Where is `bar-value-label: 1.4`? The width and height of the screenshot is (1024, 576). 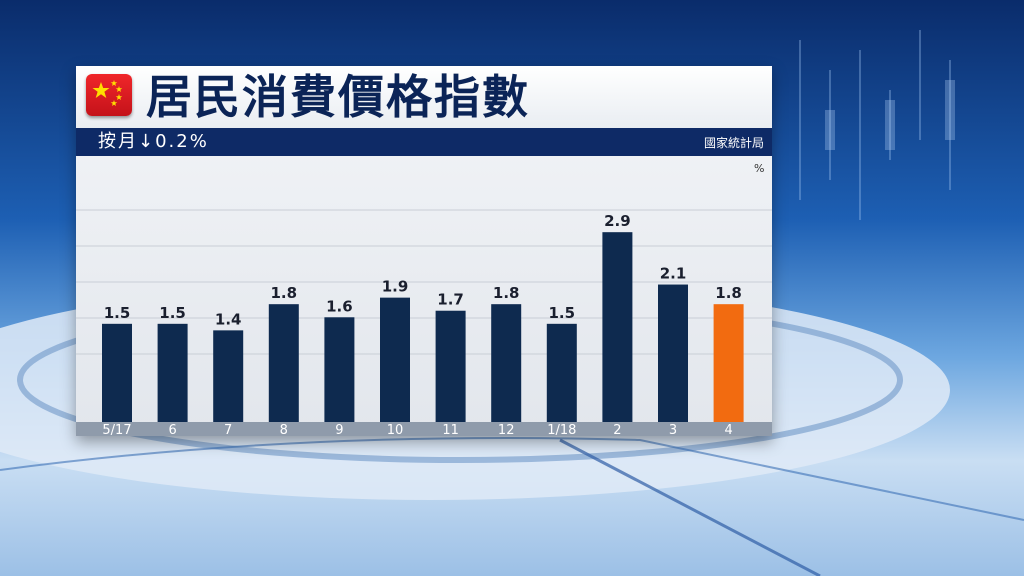
bar-value-label: 1.4 is located at coordinates (228, 319).